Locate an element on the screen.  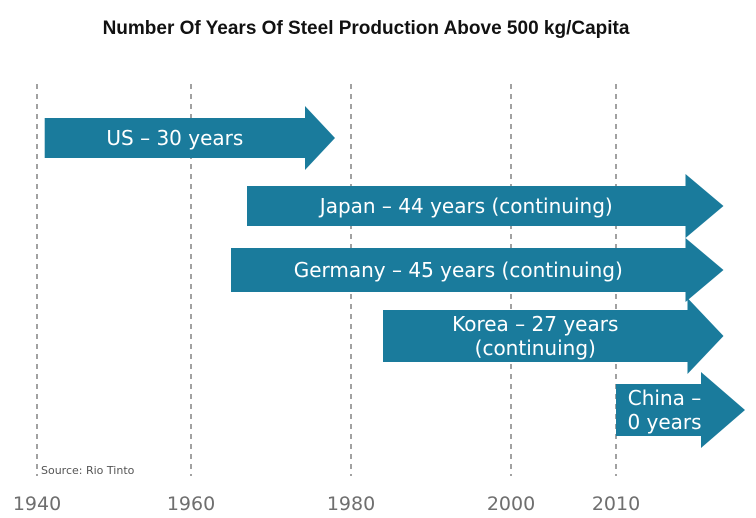
bar-label-china-1: China – is located at coordinates (665, 398).